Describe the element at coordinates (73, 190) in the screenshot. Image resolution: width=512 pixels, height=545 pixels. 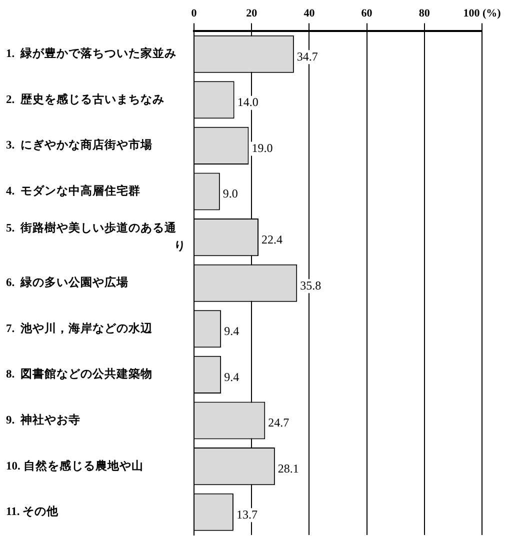
I see `y-tick-label: 4. モダンな中高層住宅群` at that location.